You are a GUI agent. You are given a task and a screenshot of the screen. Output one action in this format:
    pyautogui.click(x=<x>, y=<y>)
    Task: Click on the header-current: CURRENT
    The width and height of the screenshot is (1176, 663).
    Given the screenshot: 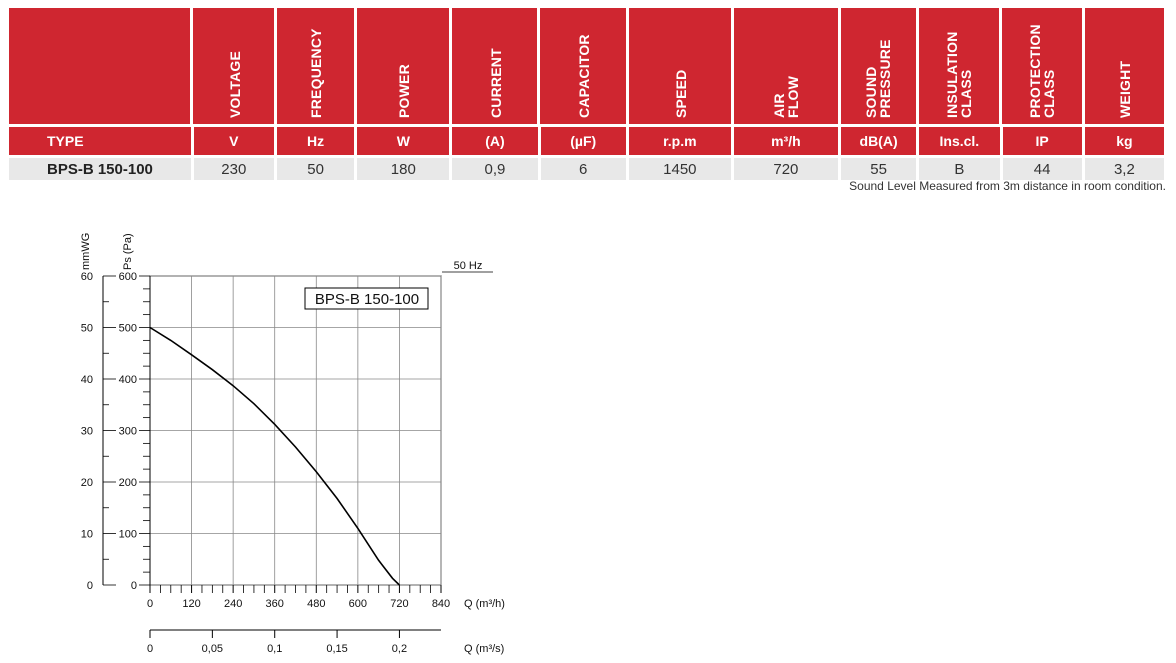 What is the action you would take?
    pyautogui.click(x=495, y=66)
    